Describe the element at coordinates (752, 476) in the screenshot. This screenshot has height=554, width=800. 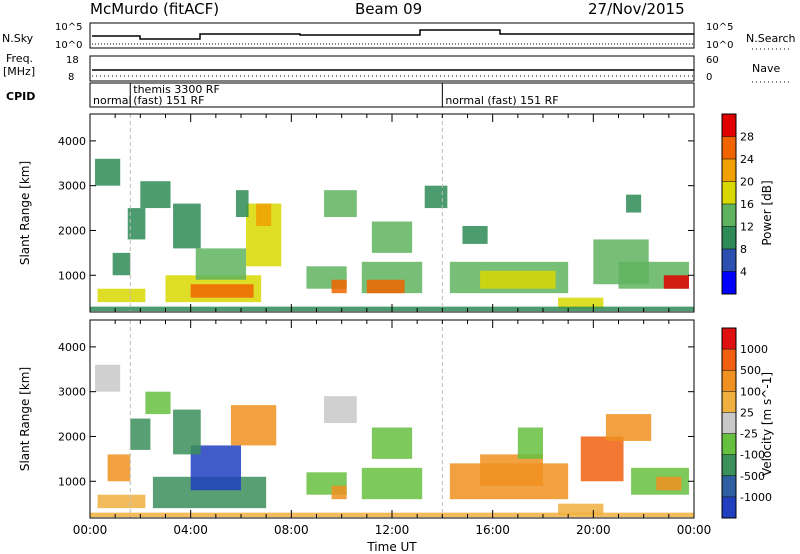
I see `colorbar-tick-label: -500` at that location.